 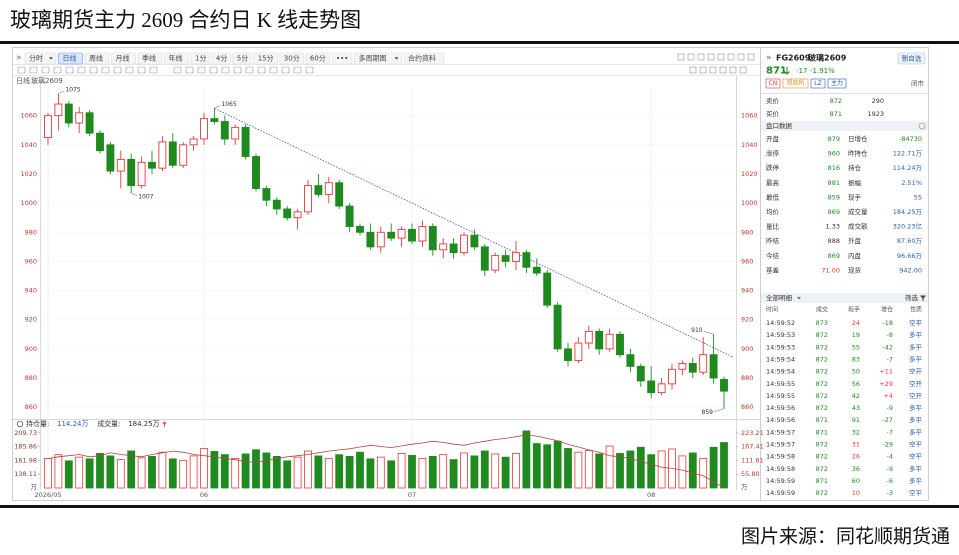 I want to click on trade-cell: 55, so click(x=856, y=347).